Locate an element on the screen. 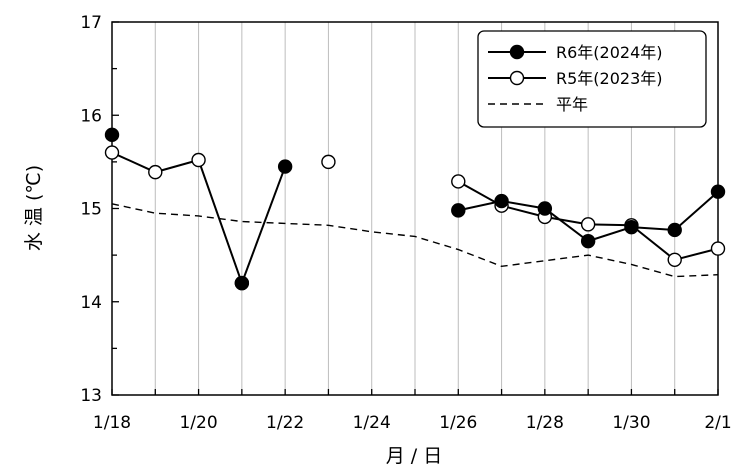 This screenshot has width=736, height=467. x-tick-label-1-18: 1/18 is located at coordinates (112, 423).